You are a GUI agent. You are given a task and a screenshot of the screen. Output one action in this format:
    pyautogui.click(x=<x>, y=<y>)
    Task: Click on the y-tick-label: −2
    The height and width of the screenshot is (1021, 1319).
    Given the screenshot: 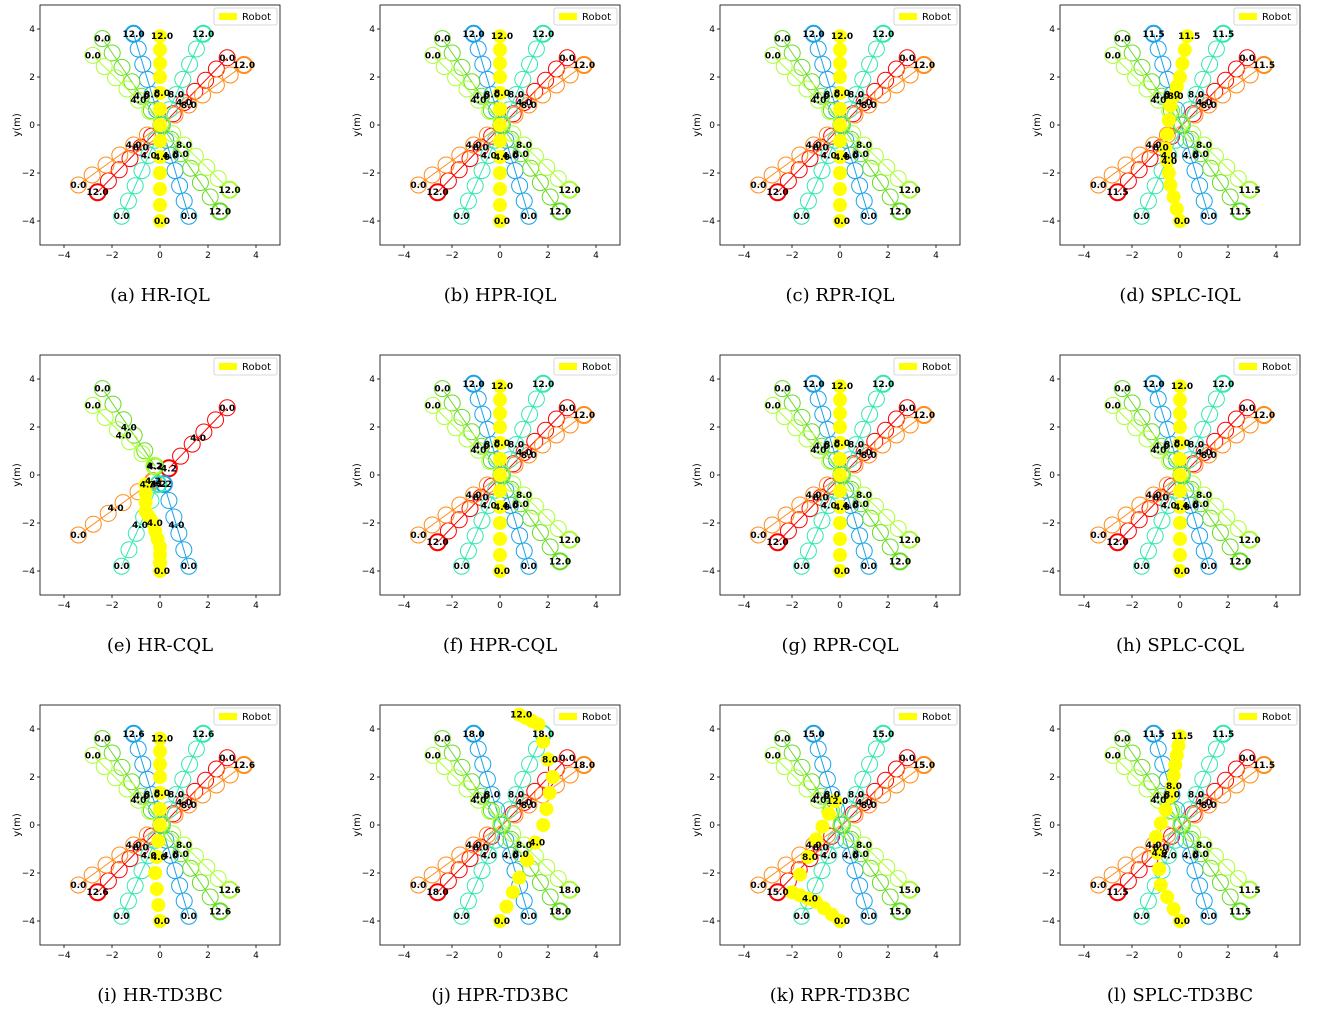 What is the action you would take?
    pyautogui.click(x=1048, y=524)
    